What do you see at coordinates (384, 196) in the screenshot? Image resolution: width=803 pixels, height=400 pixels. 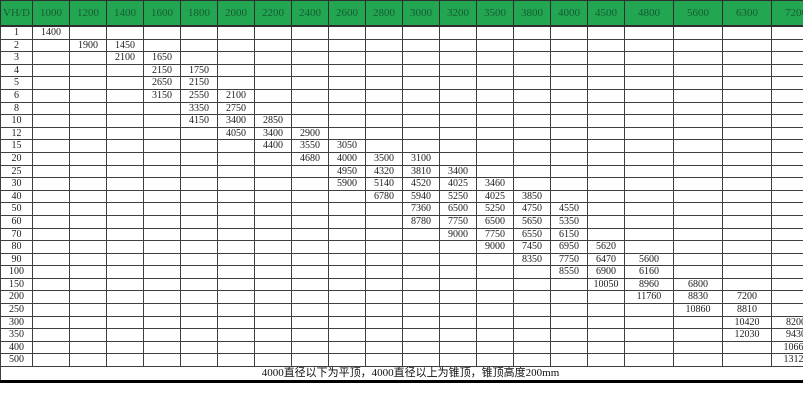 I see `data-cell: 6780` at bounding box center [384, 196].